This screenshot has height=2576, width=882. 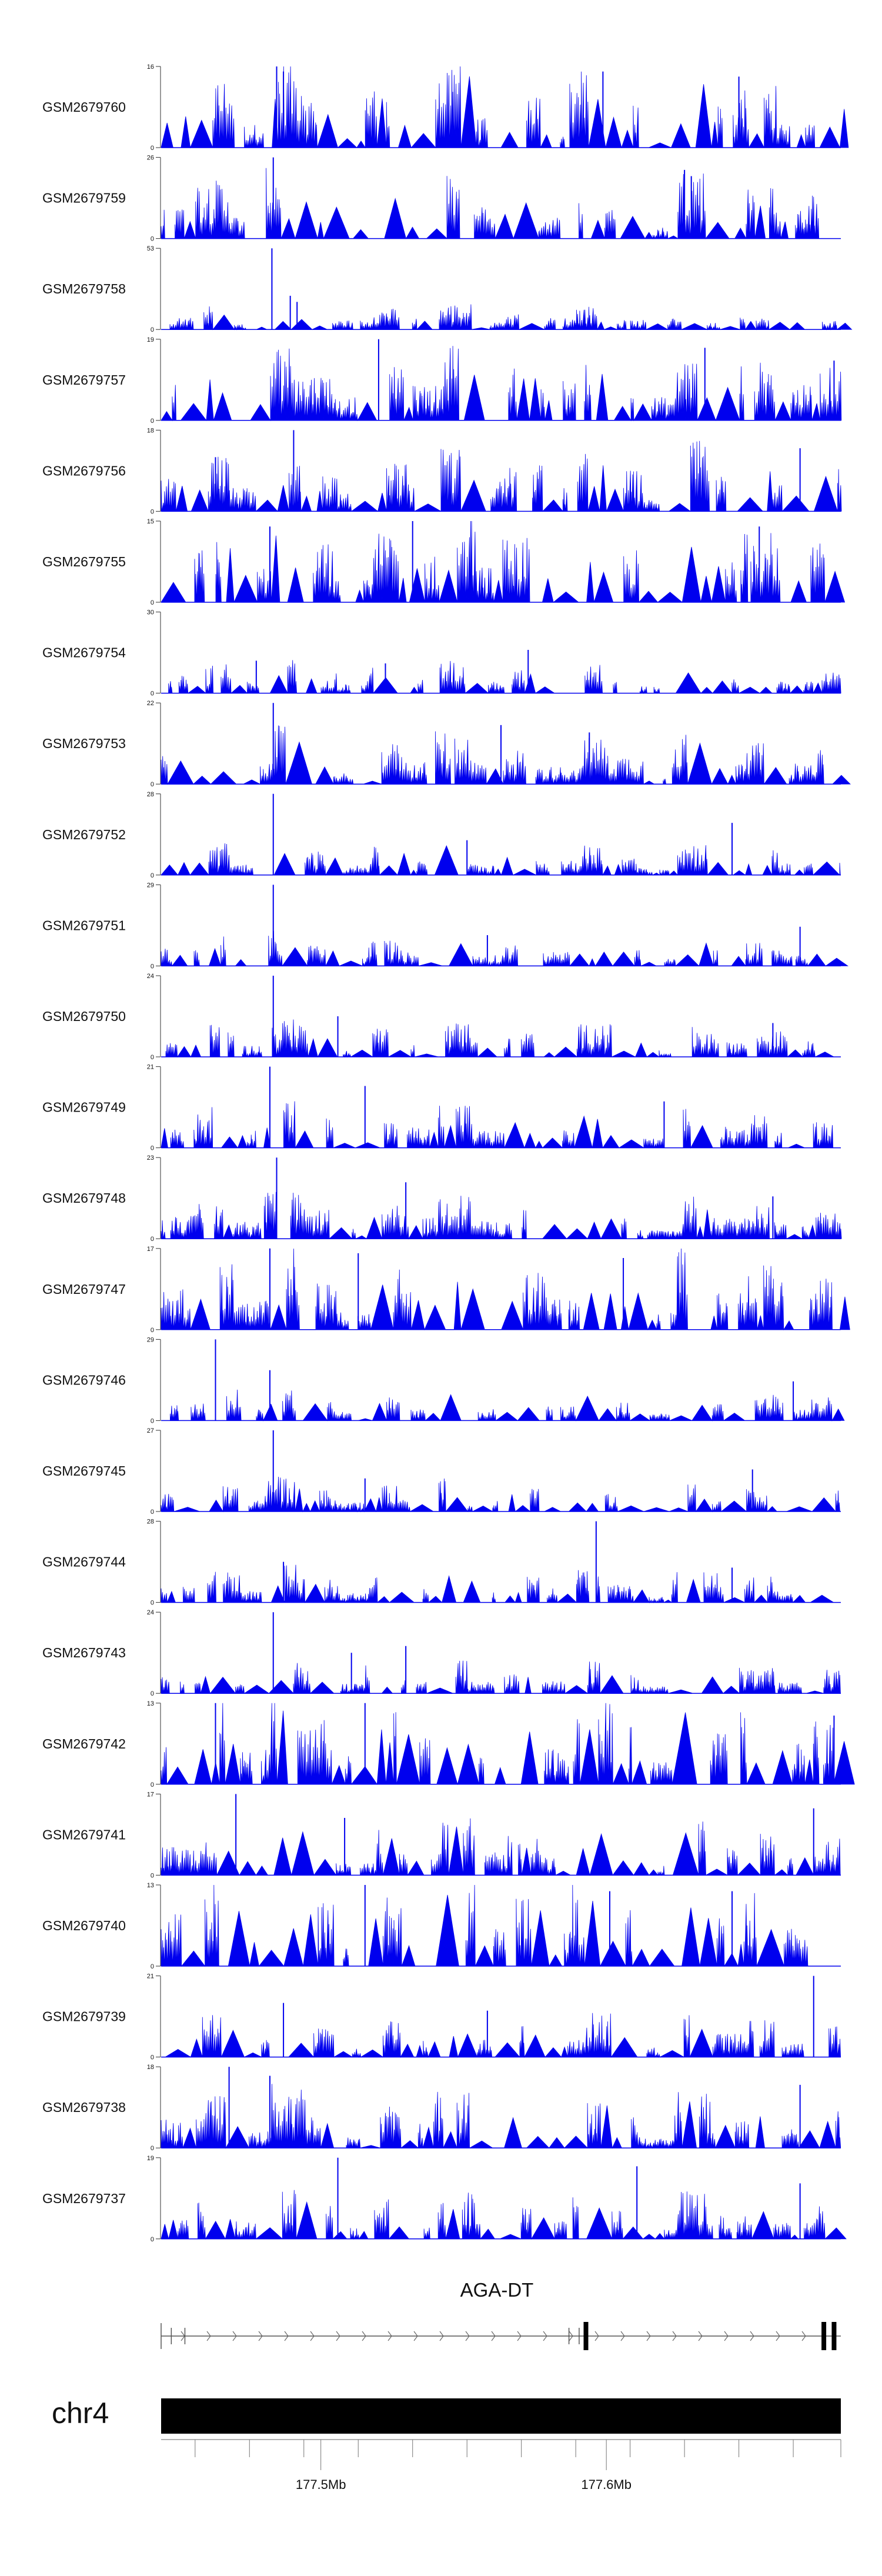 I want to click on track-label: GSM2679739, so click(x=84, y=2016).